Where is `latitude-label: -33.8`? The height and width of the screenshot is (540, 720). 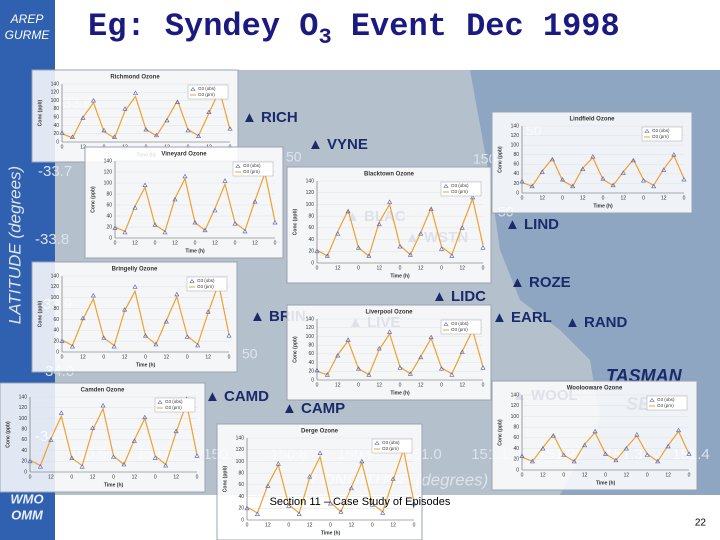
latitude-label: -33.8 is located at coordinates (52, 239).